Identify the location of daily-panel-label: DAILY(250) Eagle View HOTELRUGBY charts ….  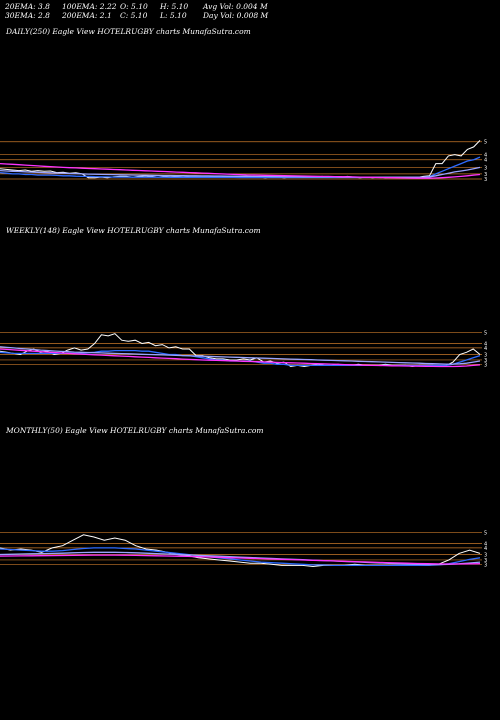
(128, 31).